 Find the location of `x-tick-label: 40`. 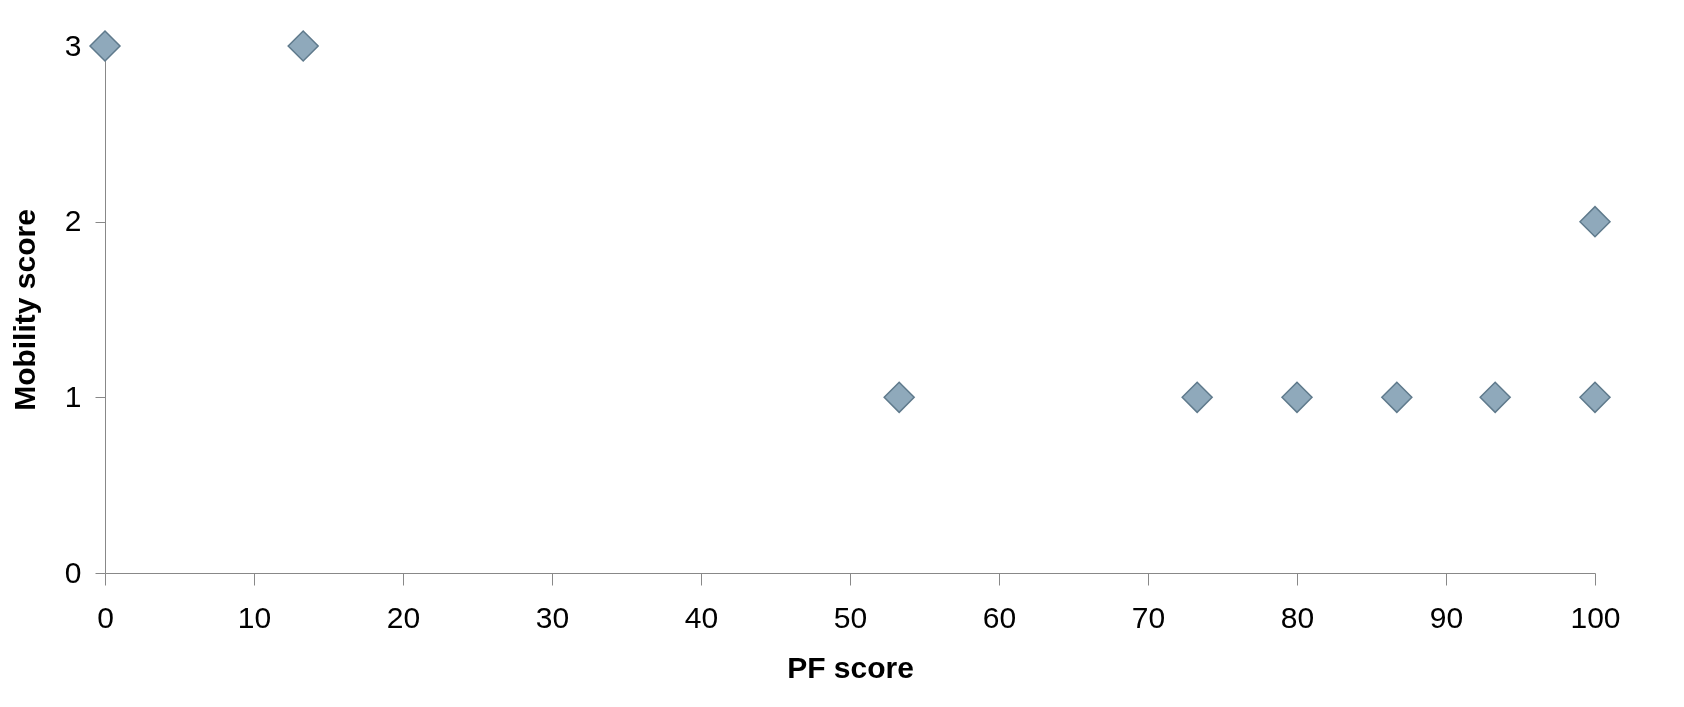

x-tick-label: 40 is located at coordinates (701, 617).